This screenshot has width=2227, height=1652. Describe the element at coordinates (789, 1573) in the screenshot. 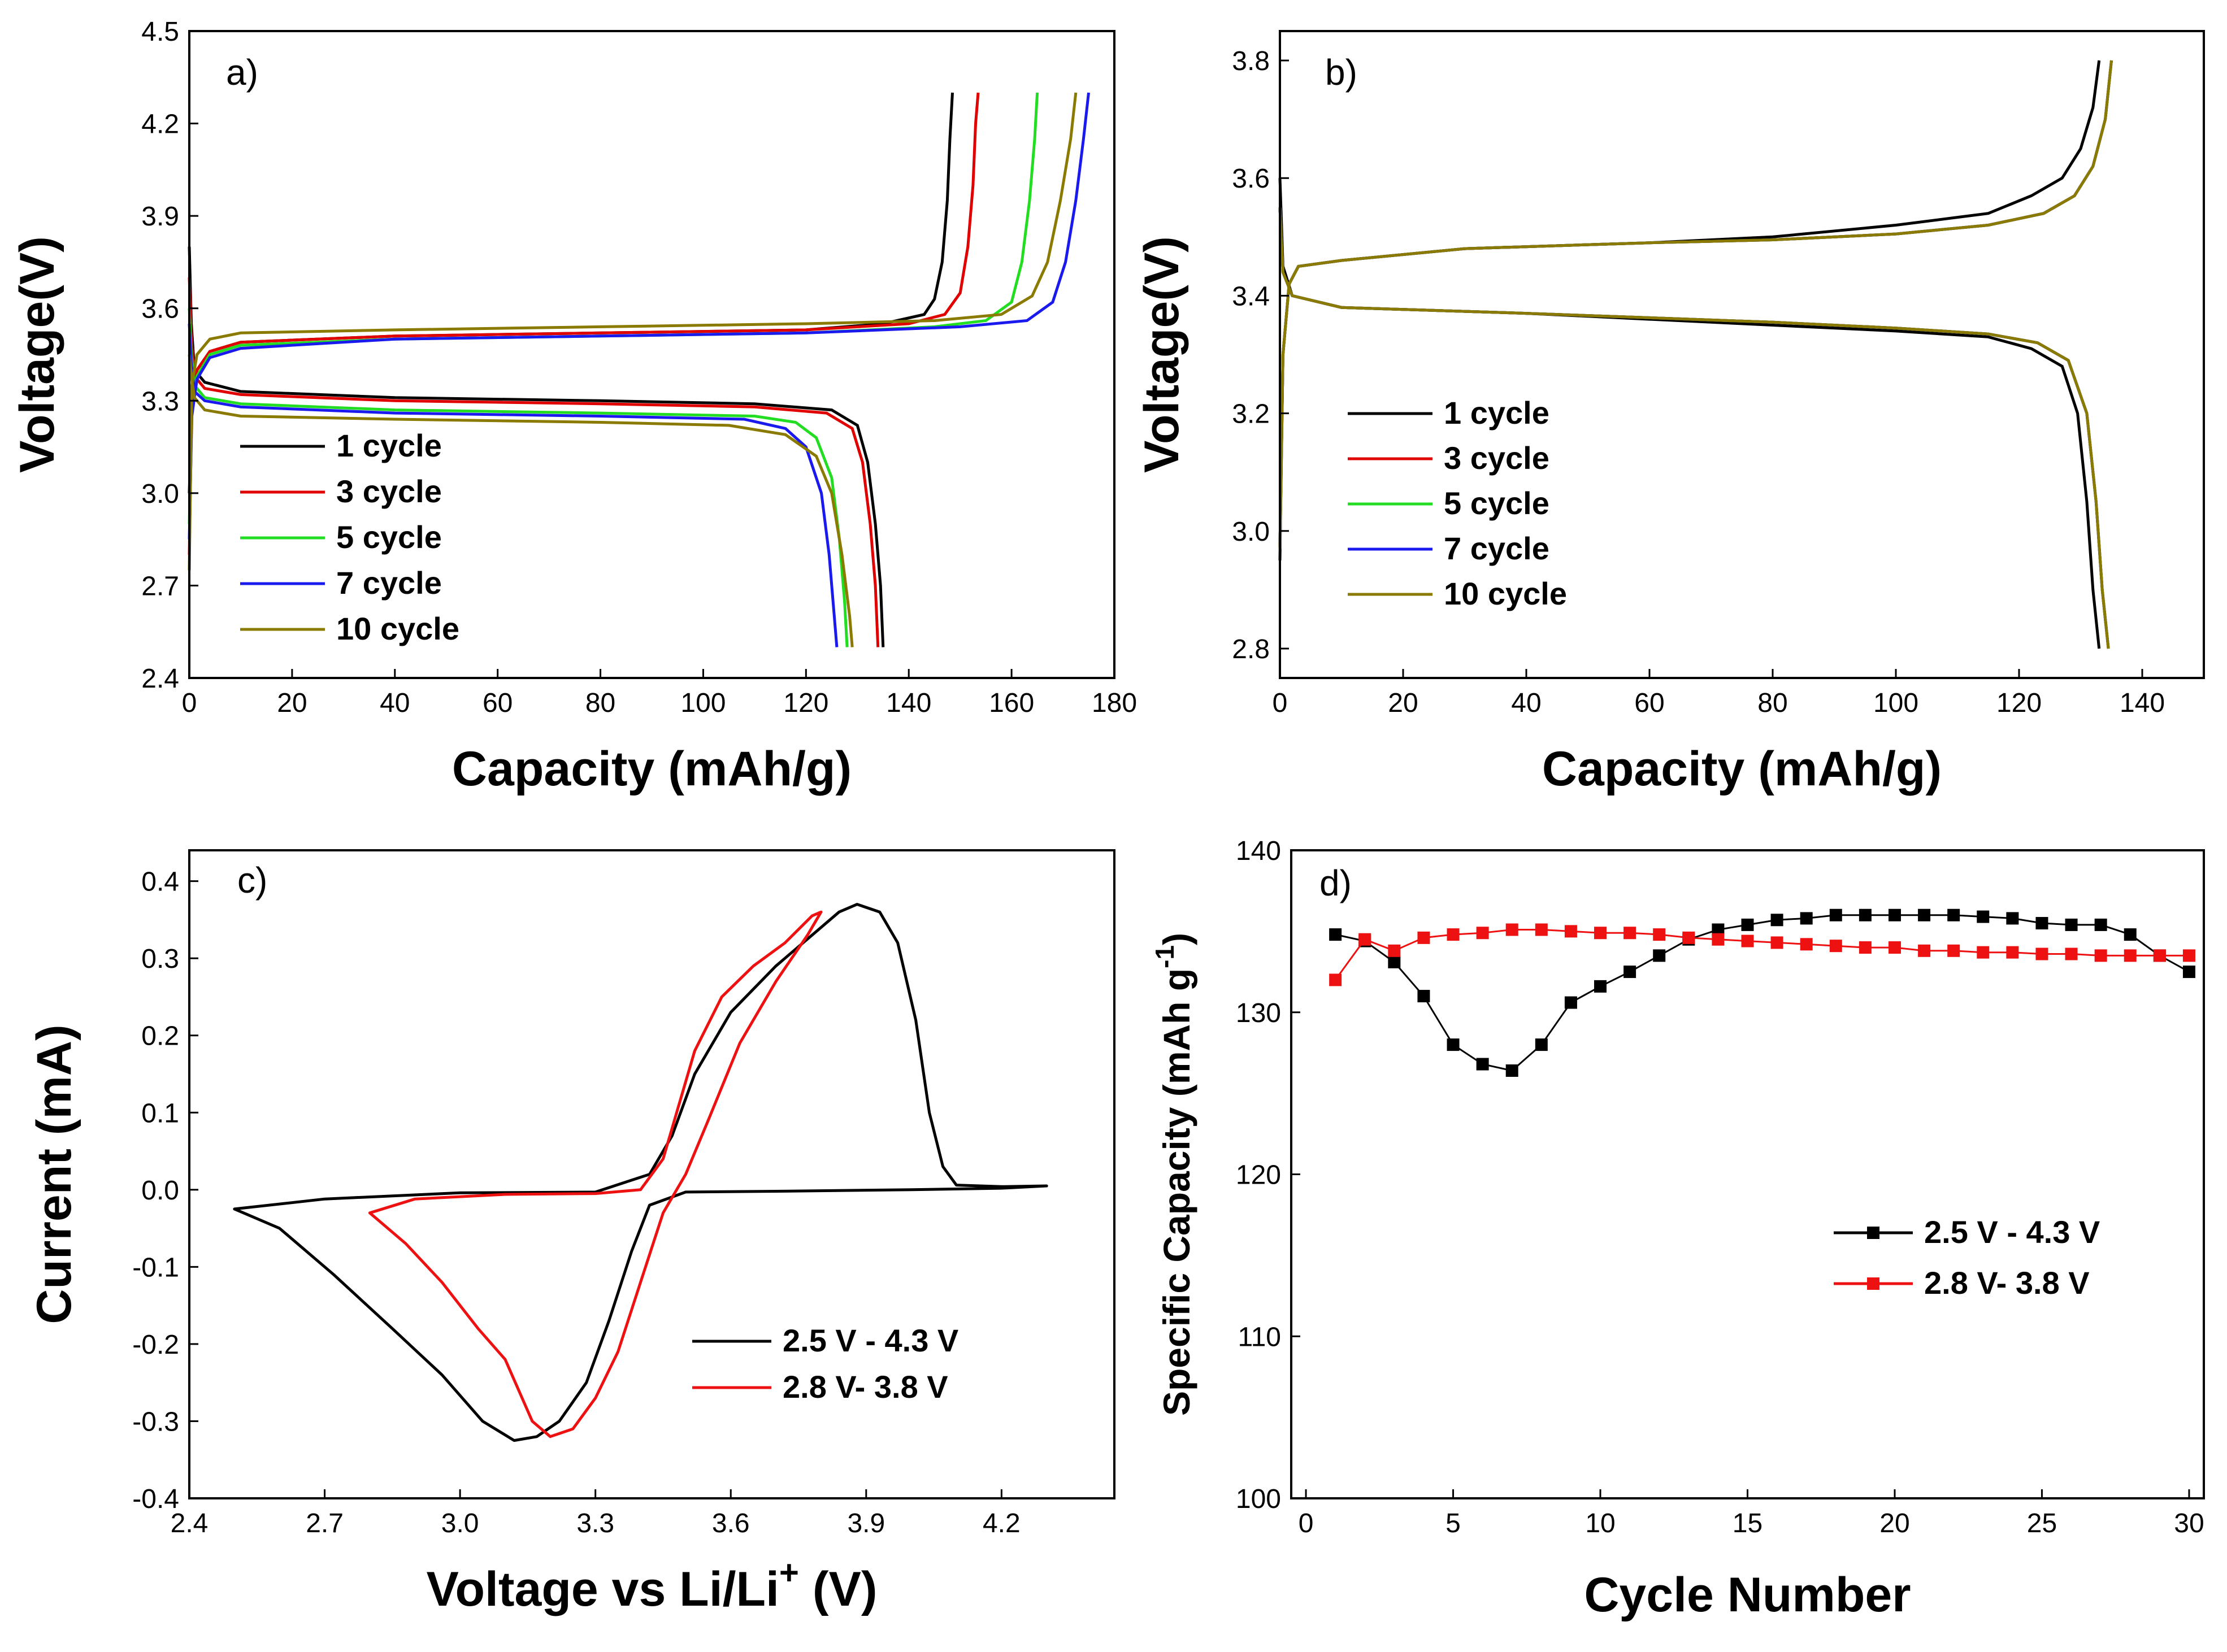

I see `x-axis-label-sup: +` at that location.